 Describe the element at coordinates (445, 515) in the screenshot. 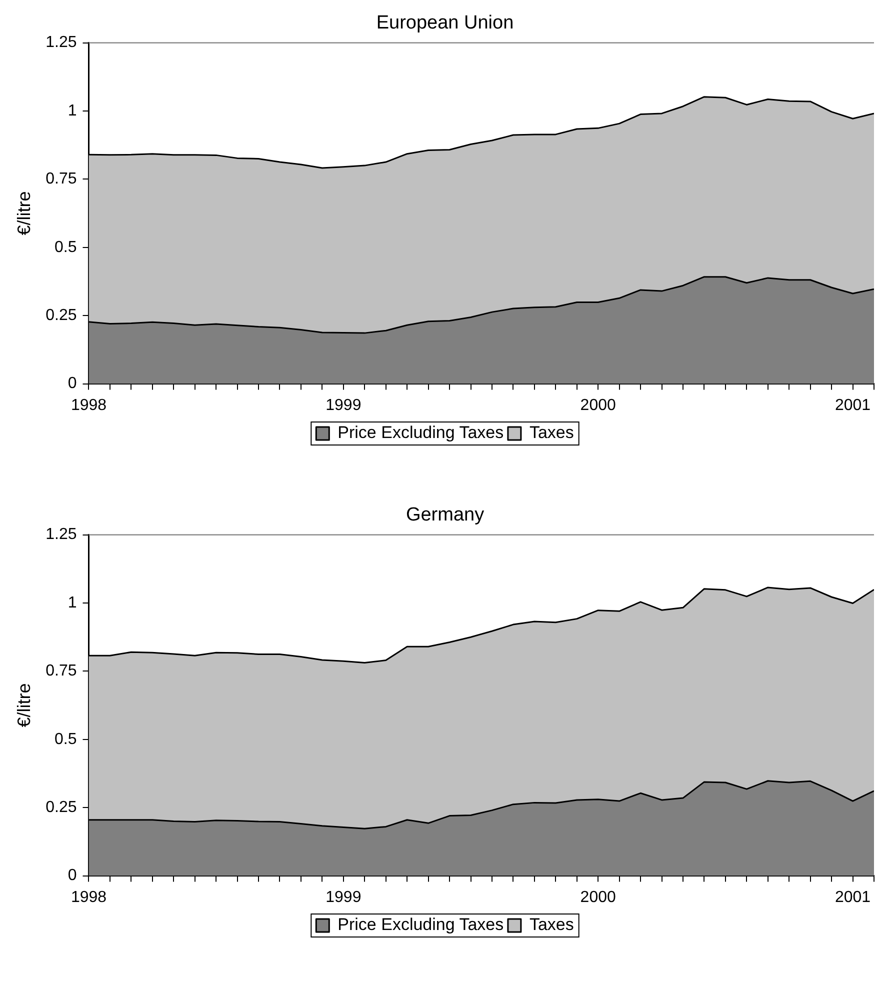

I see `chart-title: Germany` at that location.